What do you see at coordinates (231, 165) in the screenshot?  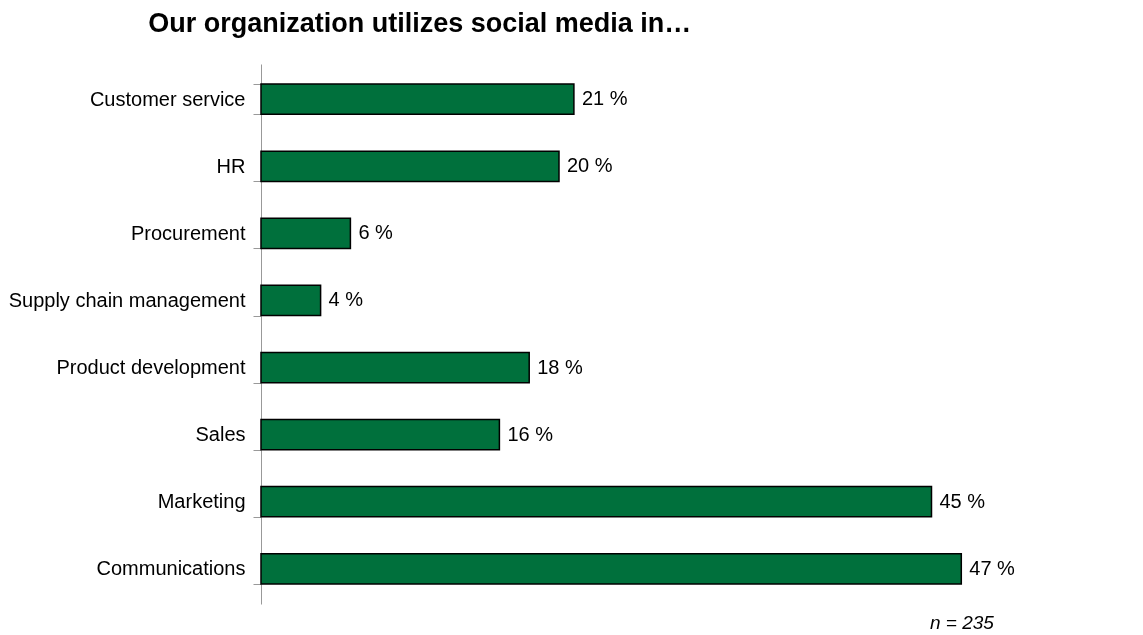 I see `y-tick-label: HR` at bounding box center [231, 165].